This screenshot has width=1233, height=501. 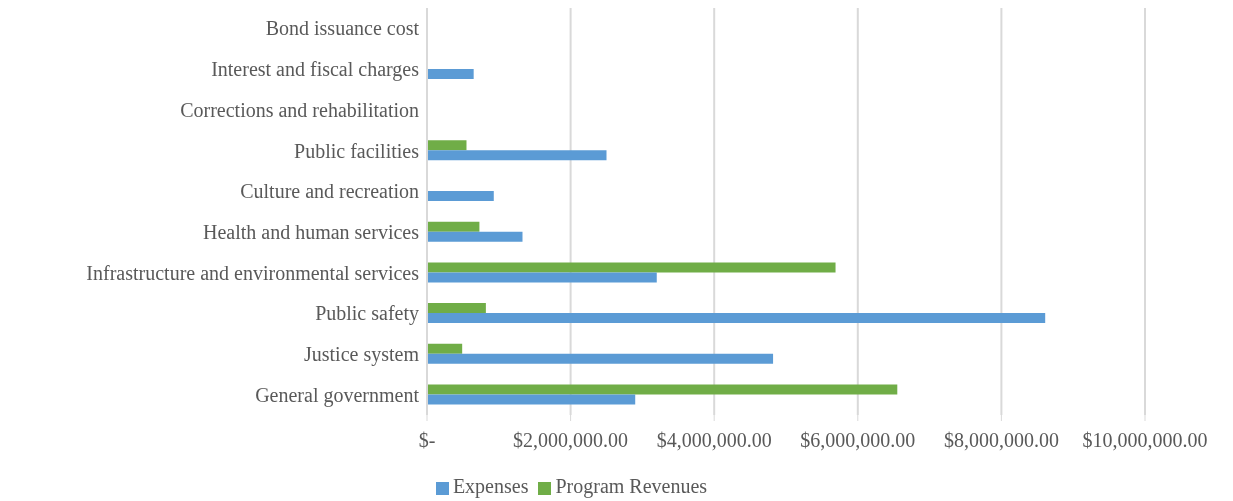 I want to click on y-tick-label: Culture and recreation, so click(x=329, y=191).